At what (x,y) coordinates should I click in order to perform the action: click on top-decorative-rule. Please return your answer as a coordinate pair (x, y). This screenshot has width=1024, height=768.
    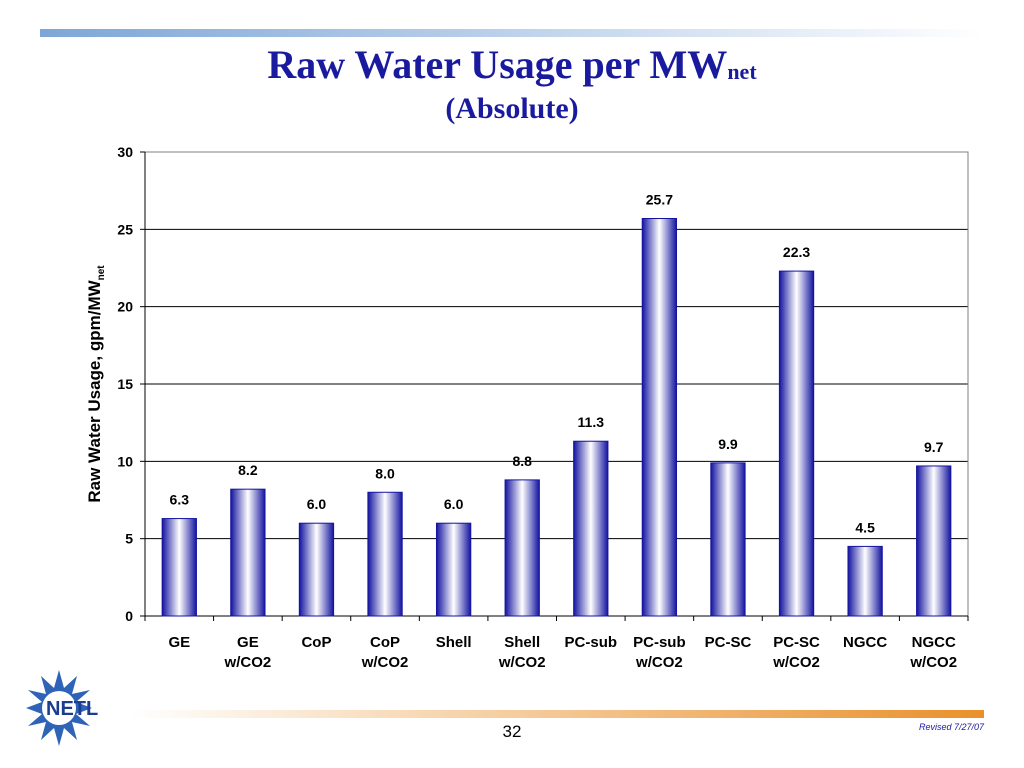
    Looking at the image, I should click on (512, 33).